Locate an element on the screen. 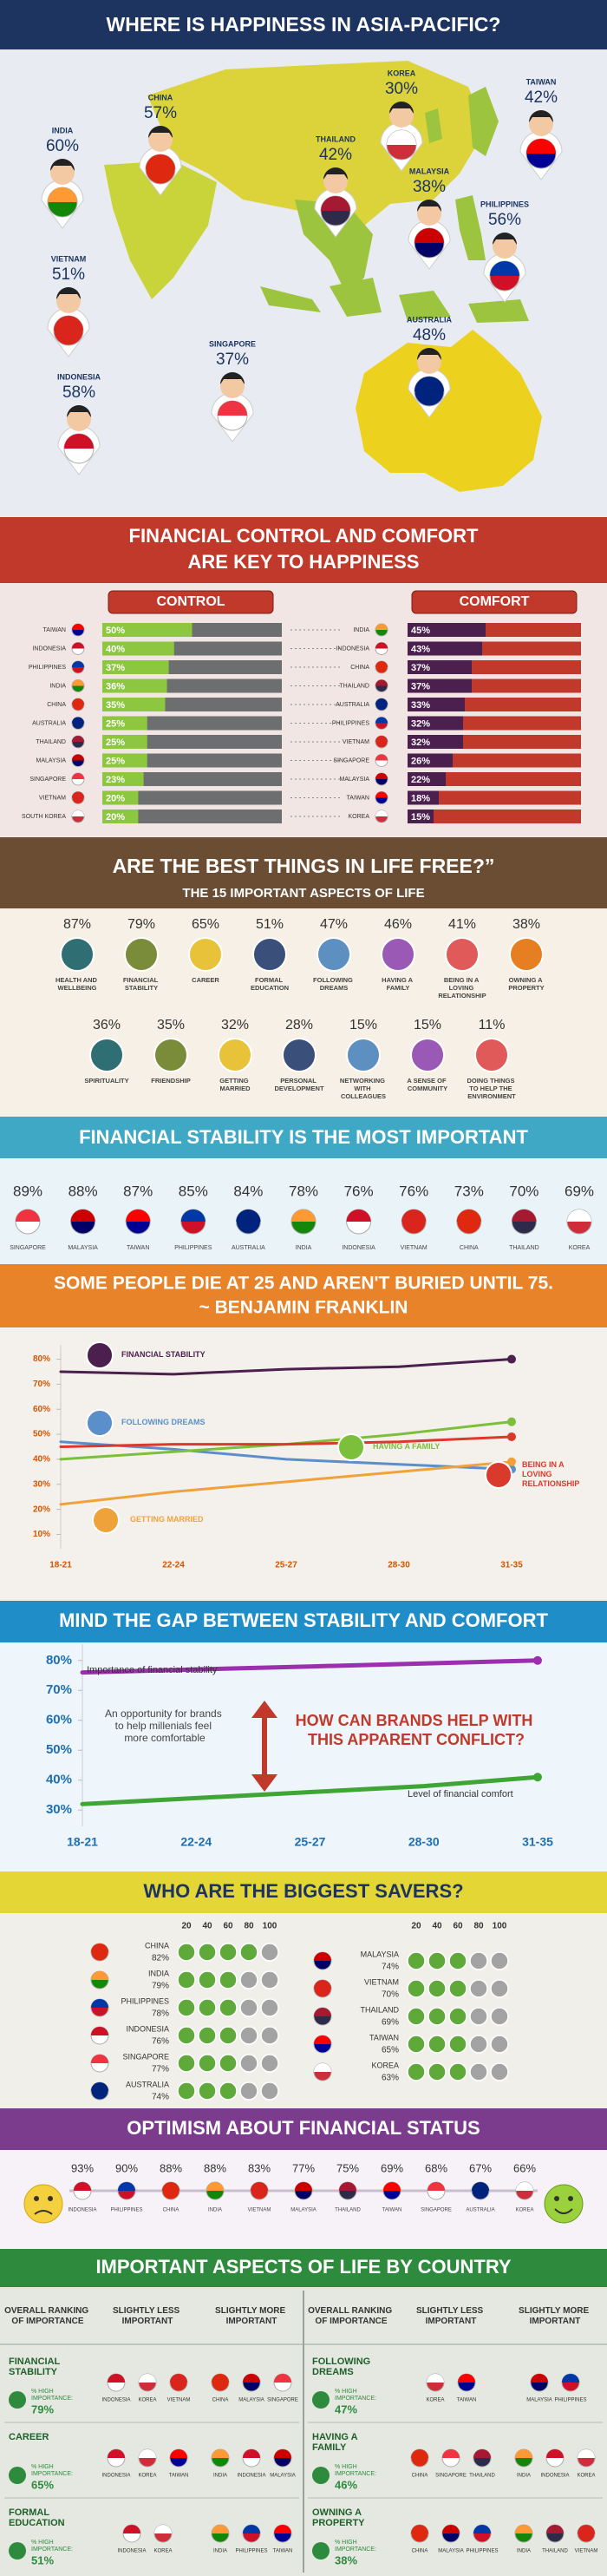  eye is located at coordinates (570, 2198).